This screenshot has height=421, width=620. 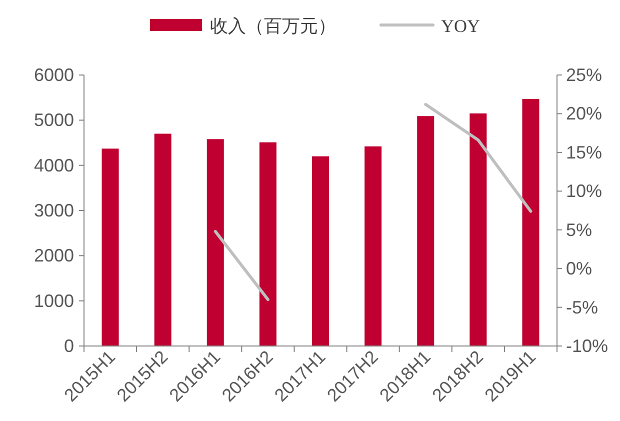 What do you see at coordinates (587, 346) in the screenshot?
I see `y2-tick-label: -10%` at bounding box center [587, 346].